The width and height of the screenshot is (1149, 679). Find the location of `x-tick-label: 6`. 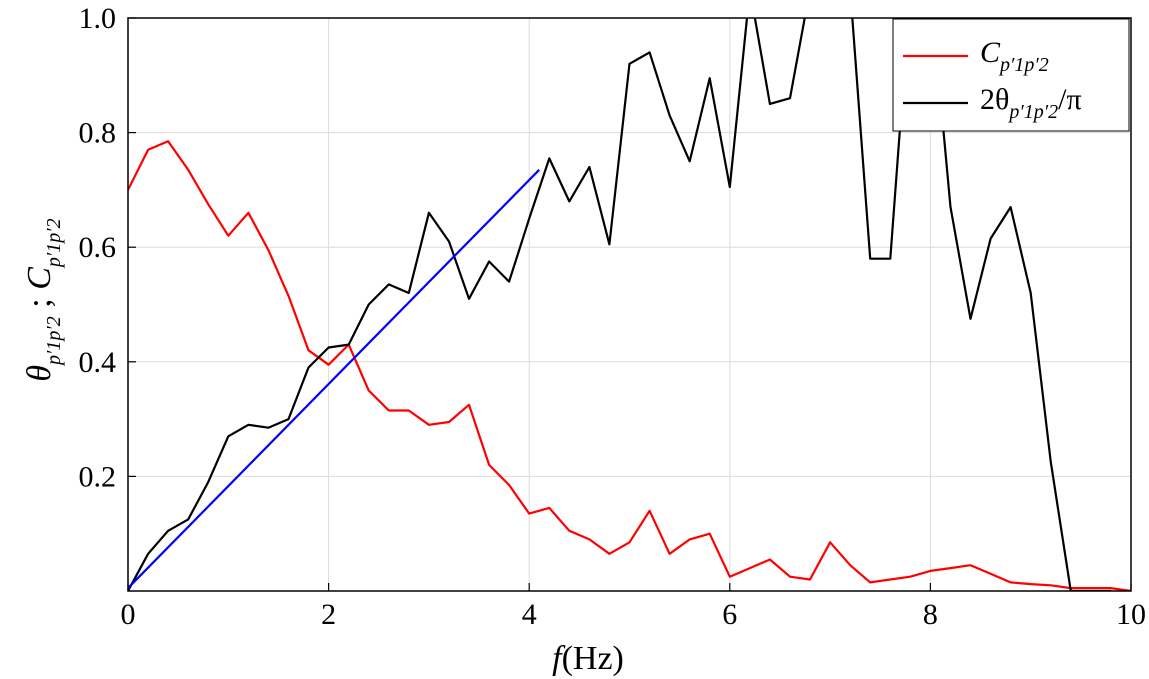

x-tick-label: 6 is located at coordinates (729, 614).